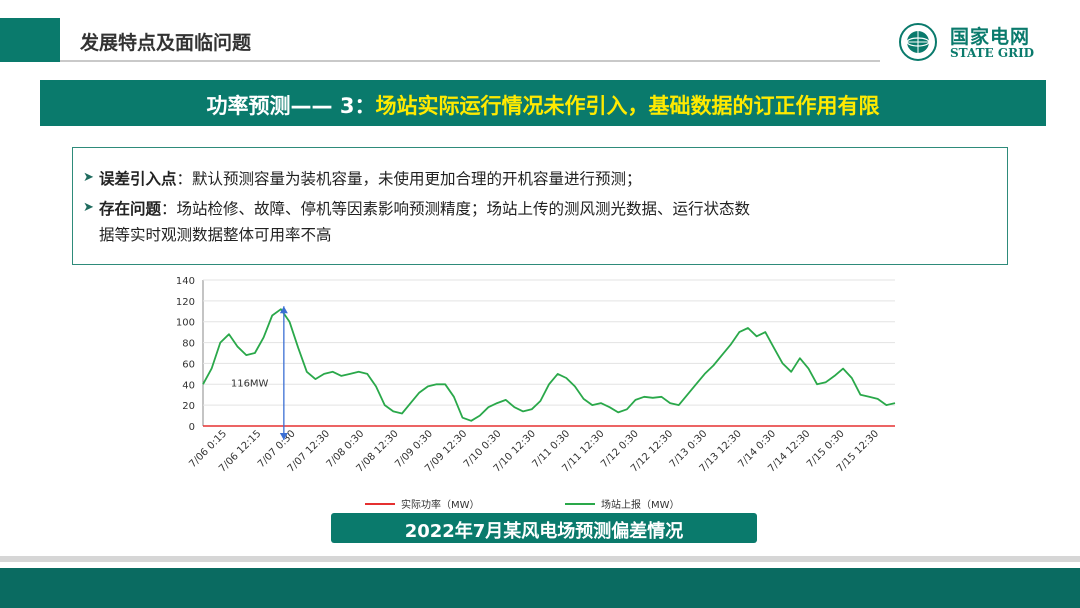 This screenshot has width=1080, height=608. I want to click on bullet-item: 误差引入点：默认预测容量为装机容量，未使用更加合理的开机容量进行预测；, so click(370, 179).